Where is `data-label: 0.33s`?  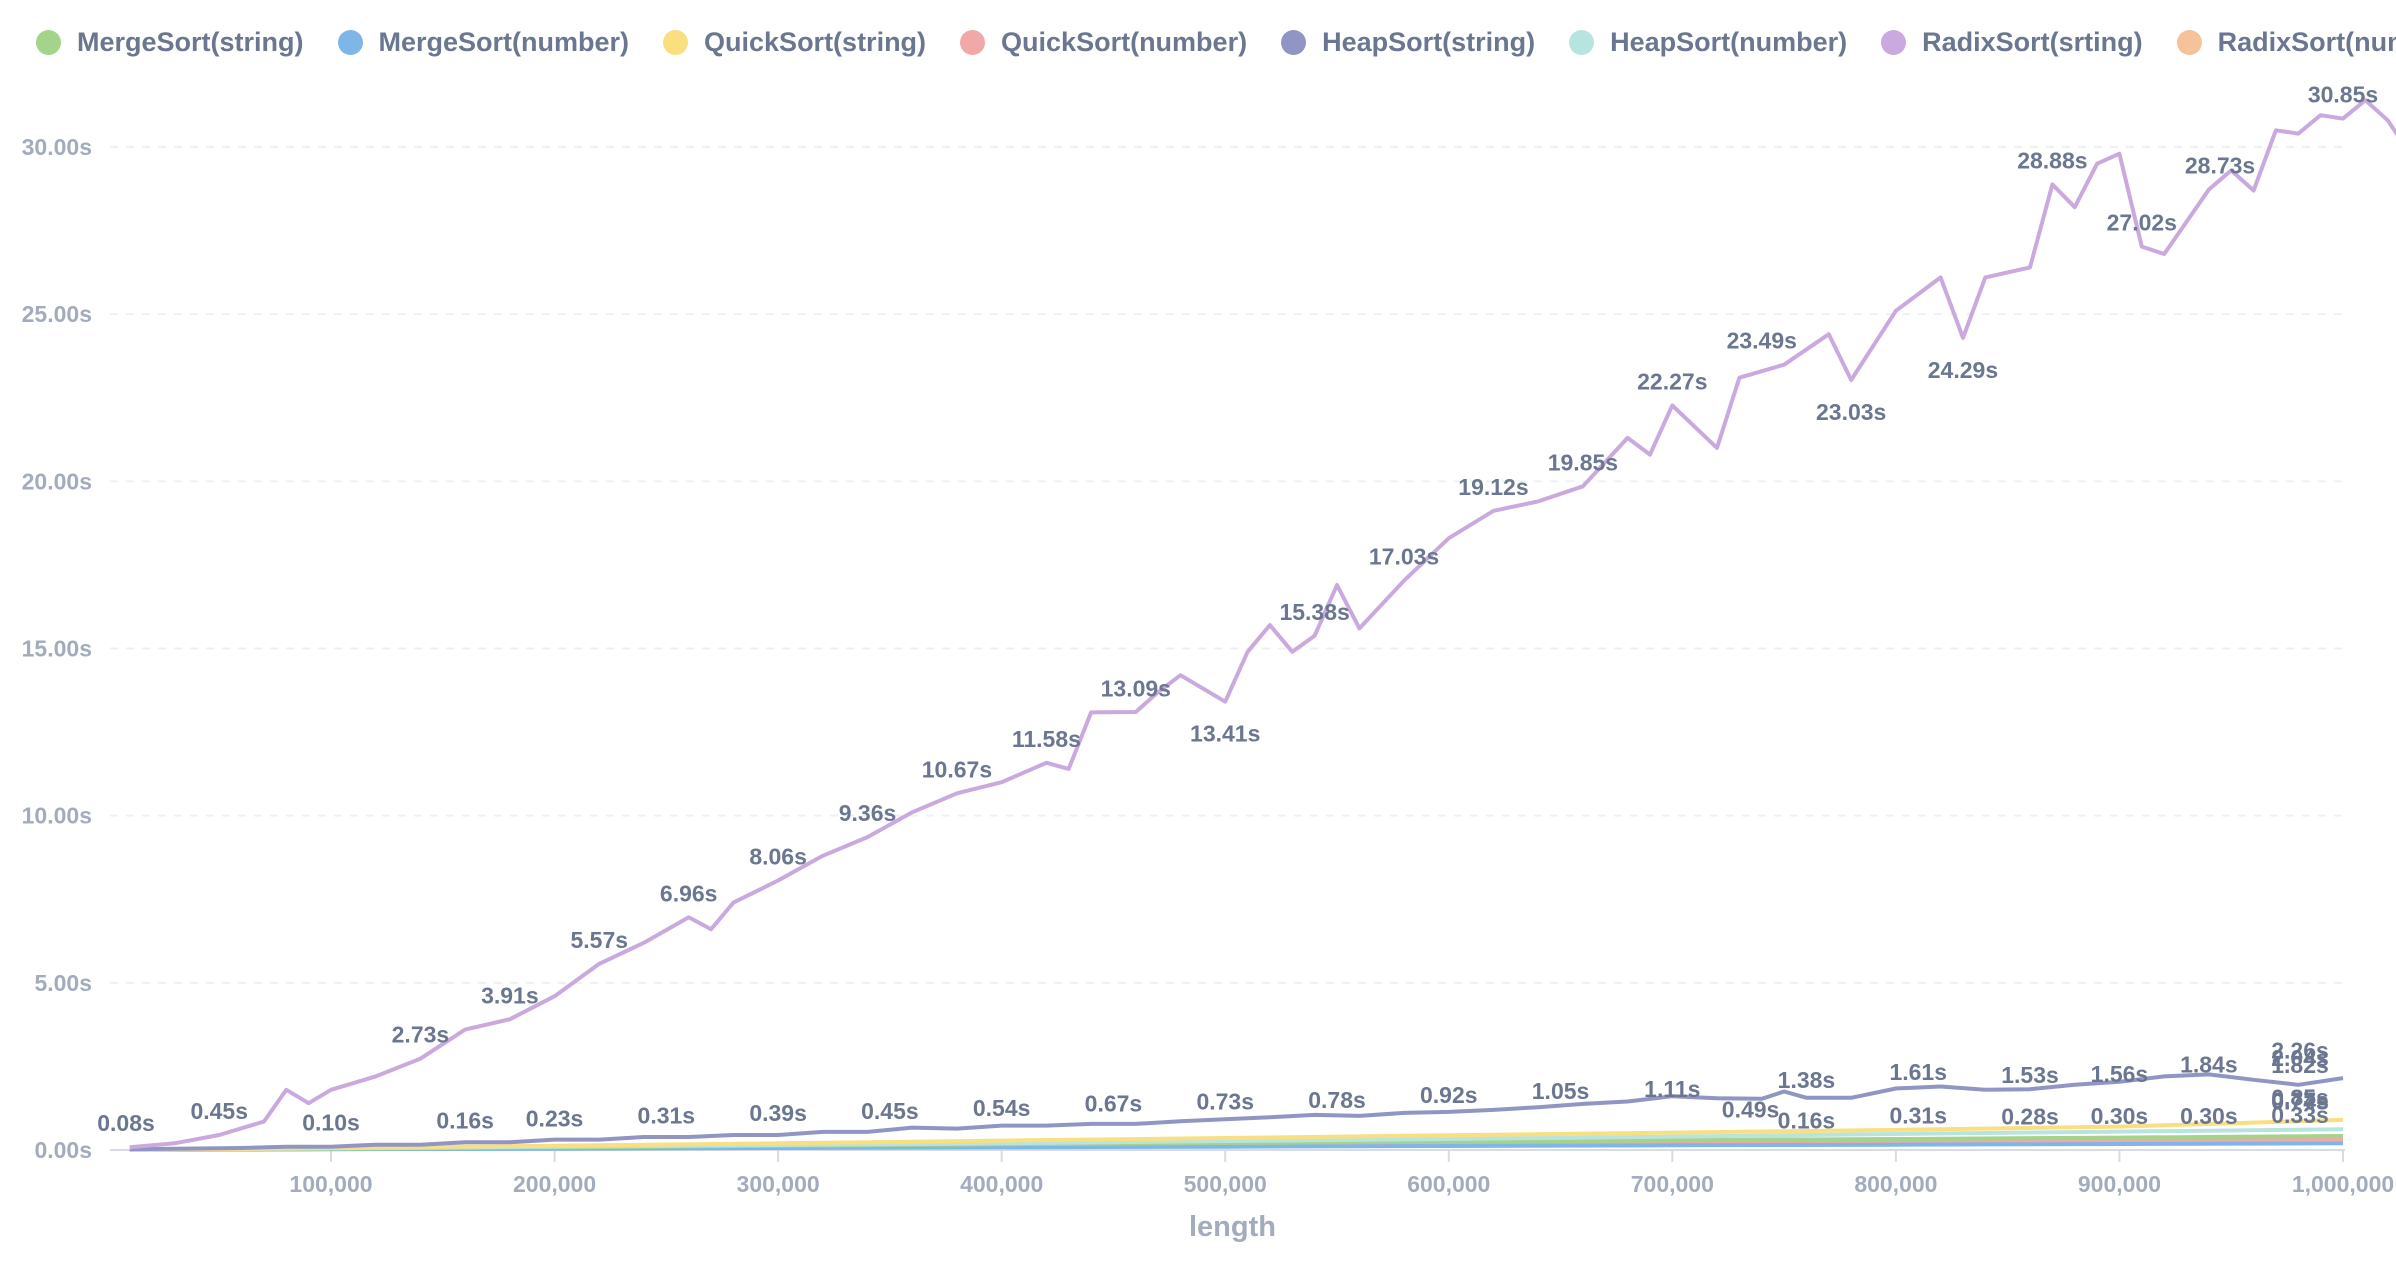
data-label: 0.33s is located at coordinates (2300, 1115).